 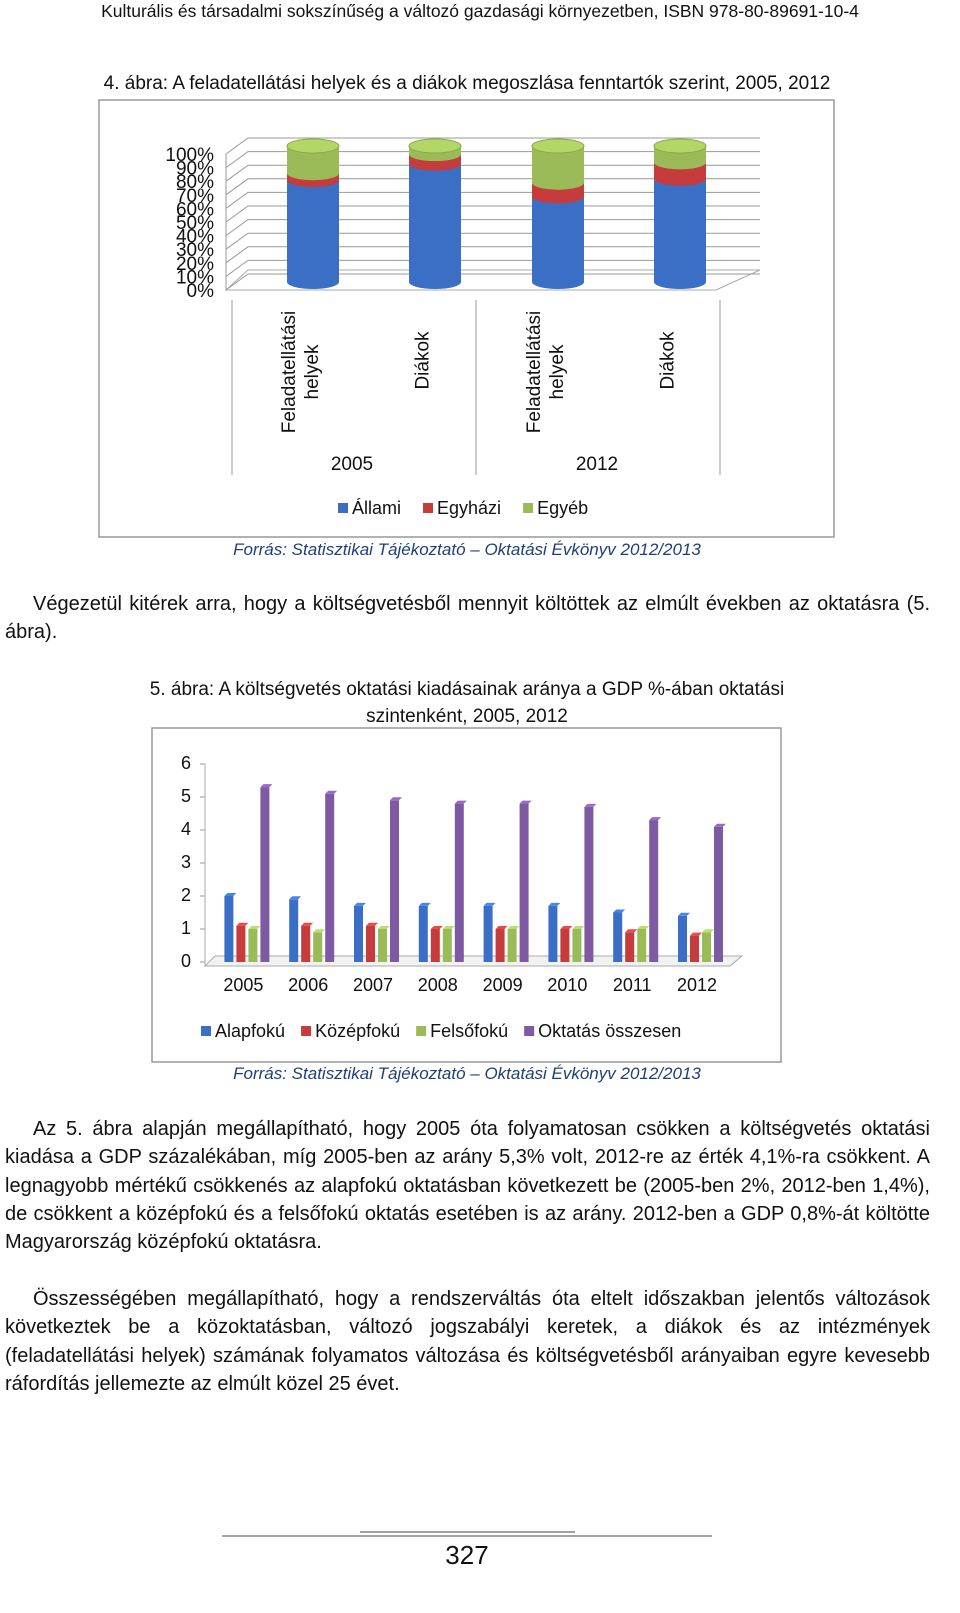 I want to click on y-tick-label: 0%, so click(x=201, y=291).